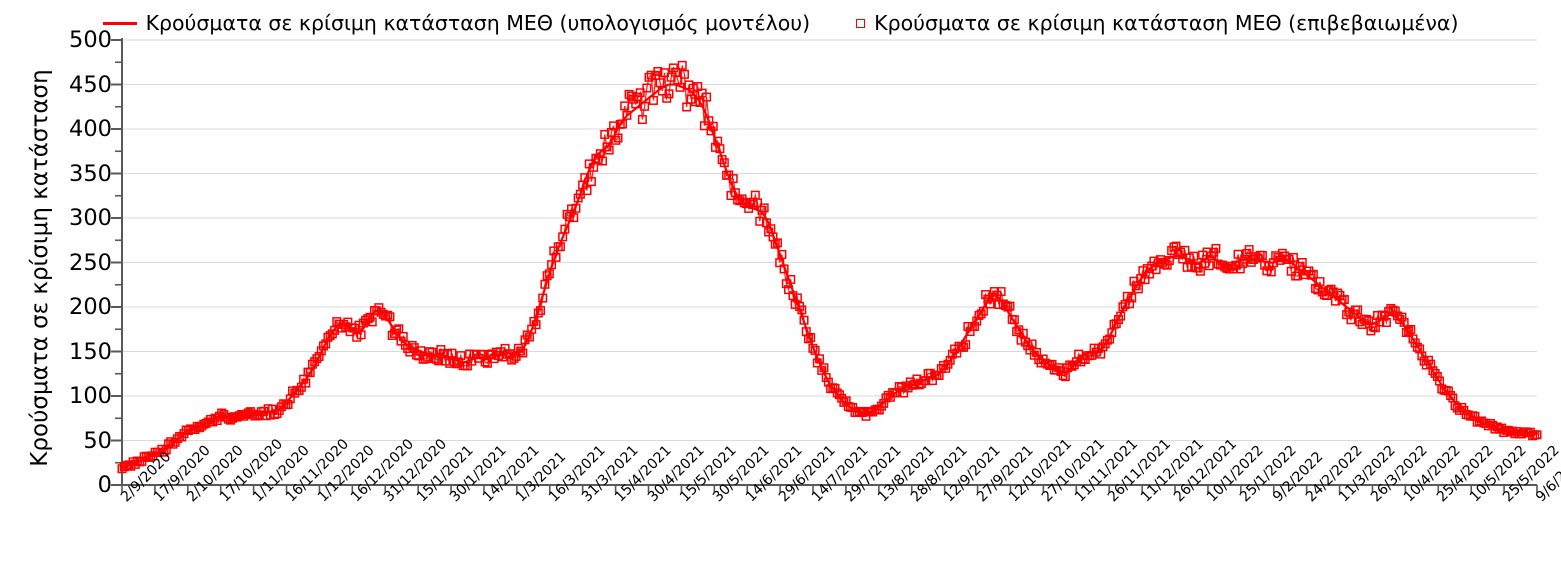 The image size is (1561, 582). Describe the element at coordinates (90, 218) in the screenshot. I see `y-tick-label: 300` at that location.